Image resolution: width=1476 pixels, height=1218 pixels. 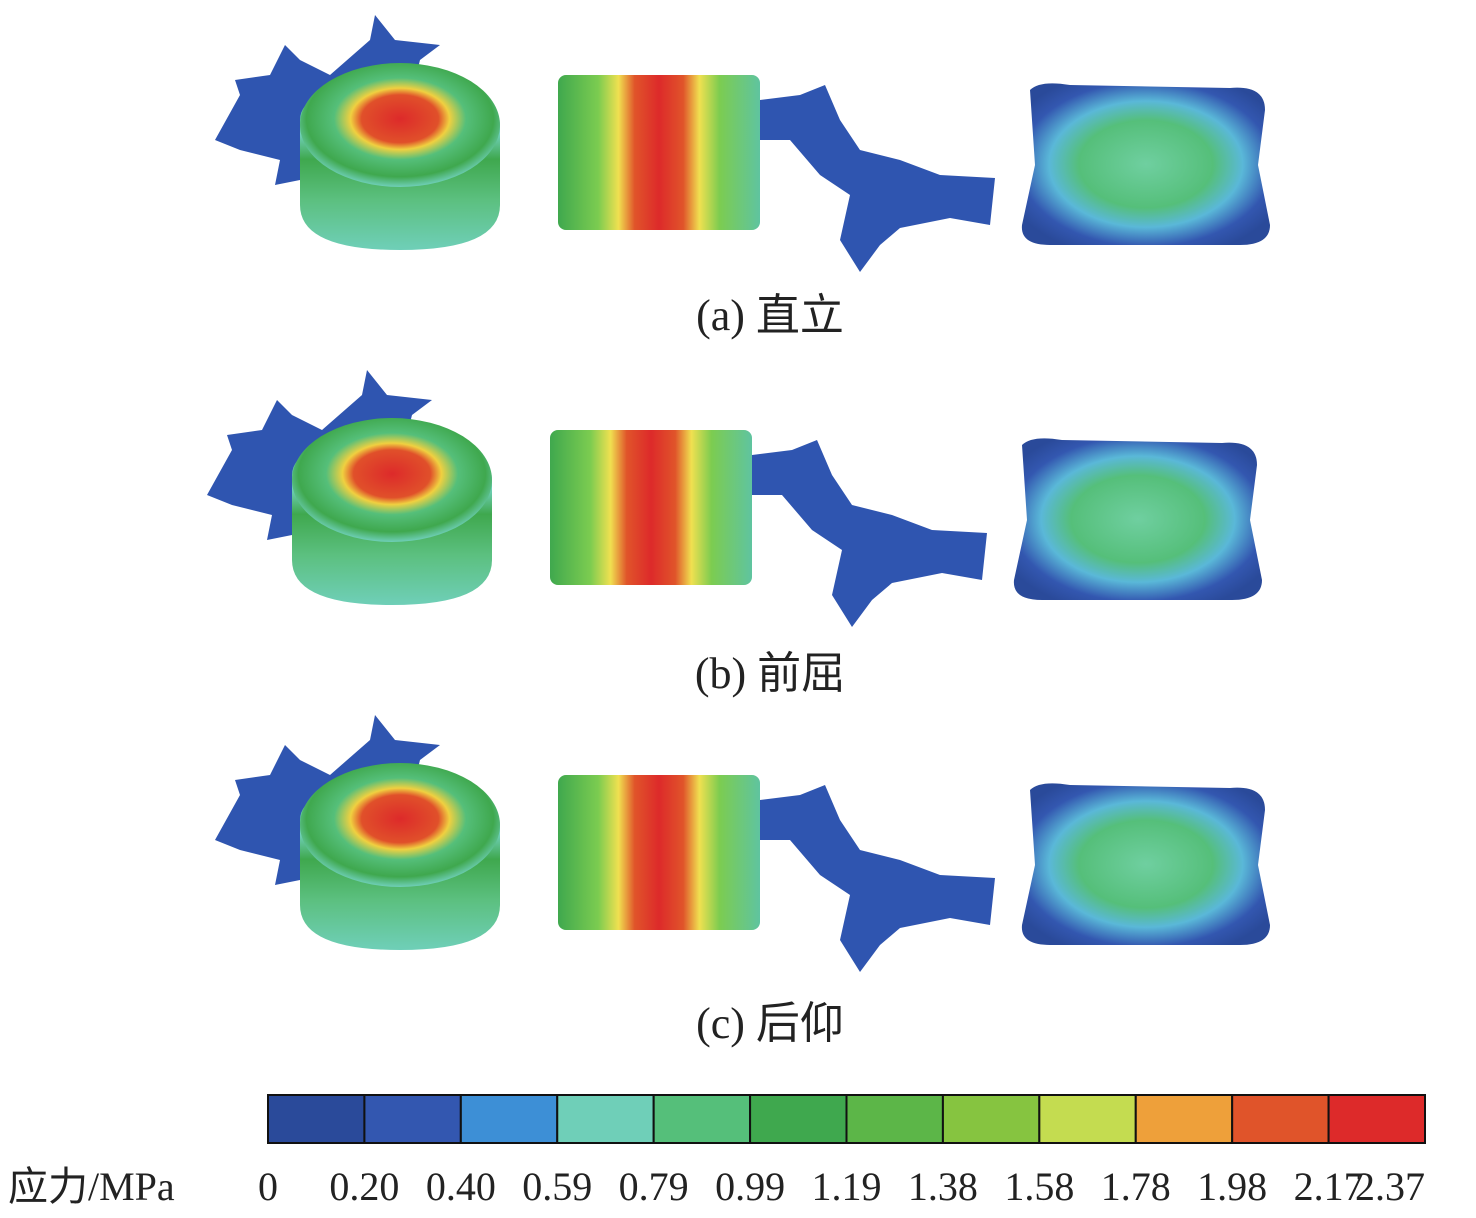 What do you see at coordinates (654, 1186) in the screenshot?
I see `colorbar-tick-label: 0.79` at bounding box center [654, 1186].